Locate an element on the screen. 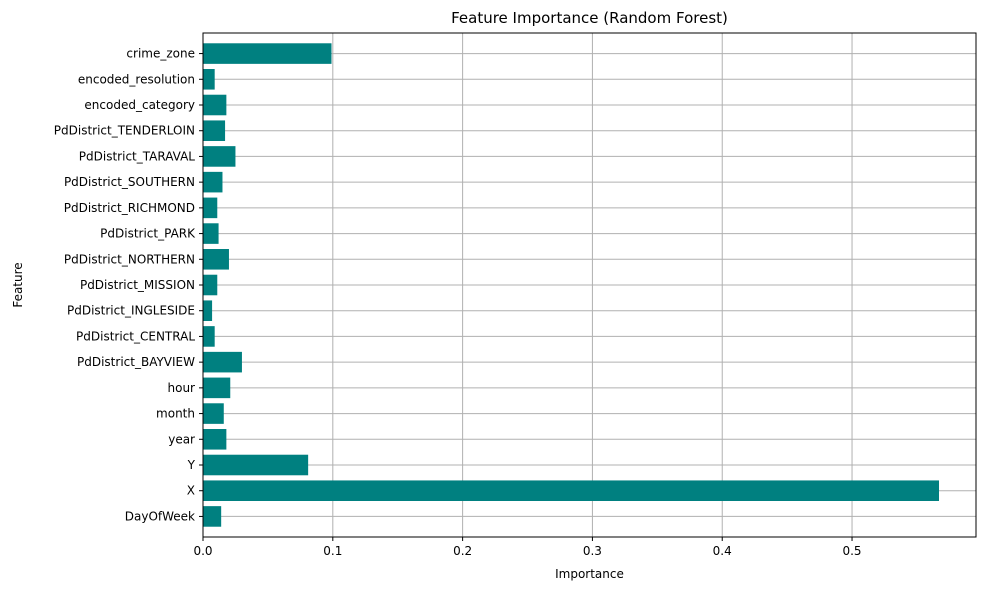 This screenshot has height=590, width=990. y-tick-label: Y is located at coordinates (191, 465).